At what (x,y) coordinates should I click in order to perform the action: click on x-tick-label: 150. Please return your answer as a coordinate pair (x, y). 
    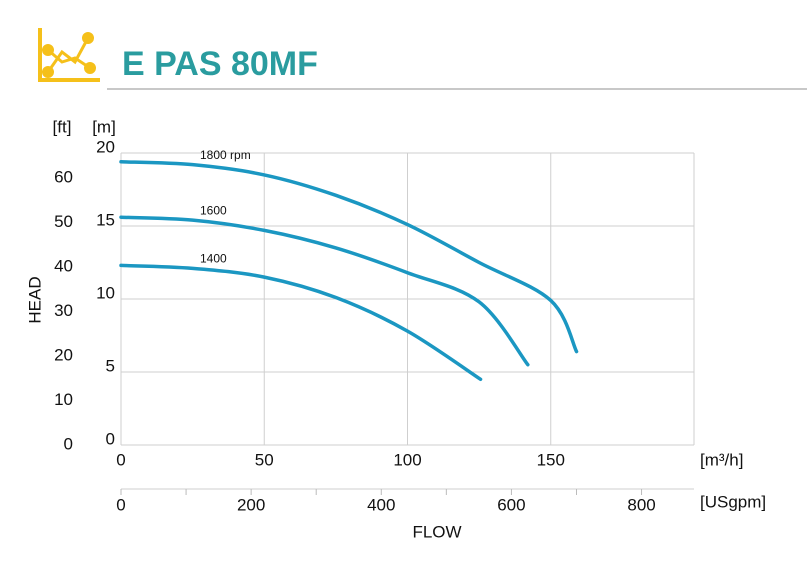
    Looking at the image, I should click on (551, 459).